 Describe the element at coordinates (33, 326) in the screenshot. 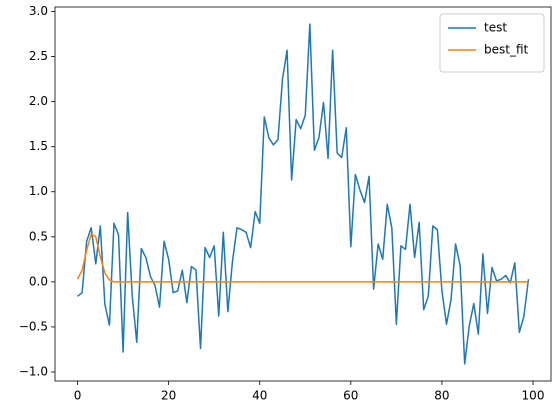

I see `y-tick-label: −0.5` at that location.